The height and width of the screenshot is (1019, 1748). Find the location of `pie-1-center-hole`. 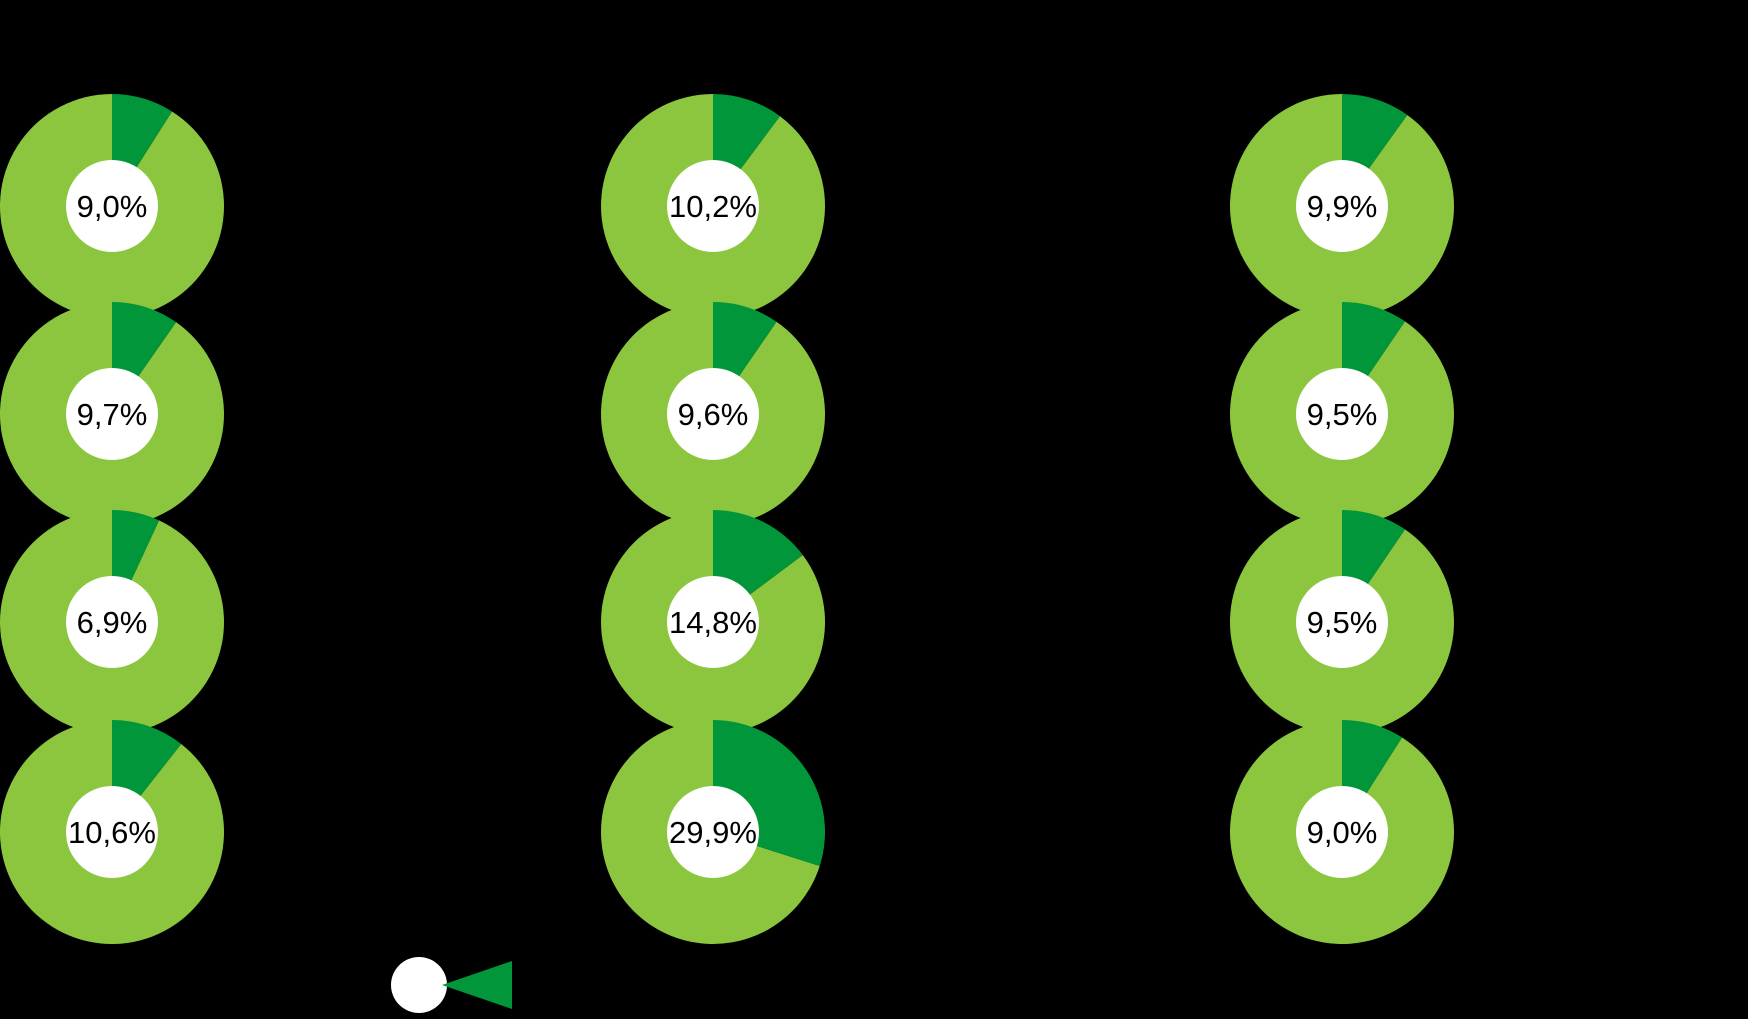

pie-1-center-hole is located at coordinates (112, 206).